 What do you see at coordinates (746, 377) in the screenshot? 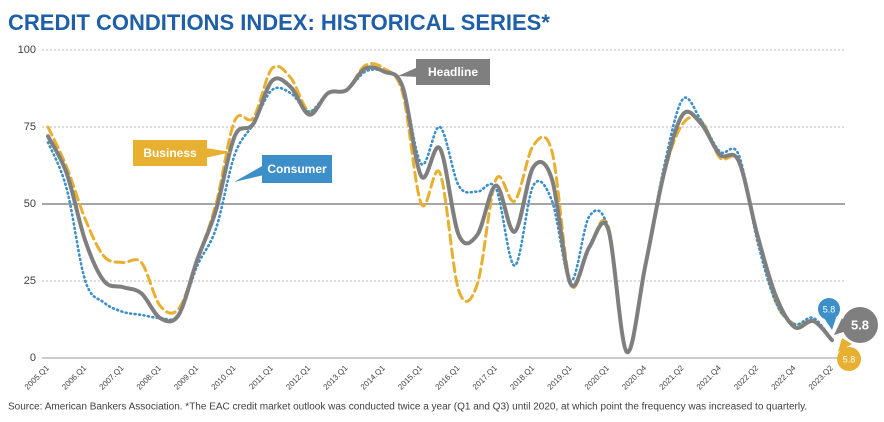
I see `x-tick-label: 2022.Q2` at bounding box center [746, 377].